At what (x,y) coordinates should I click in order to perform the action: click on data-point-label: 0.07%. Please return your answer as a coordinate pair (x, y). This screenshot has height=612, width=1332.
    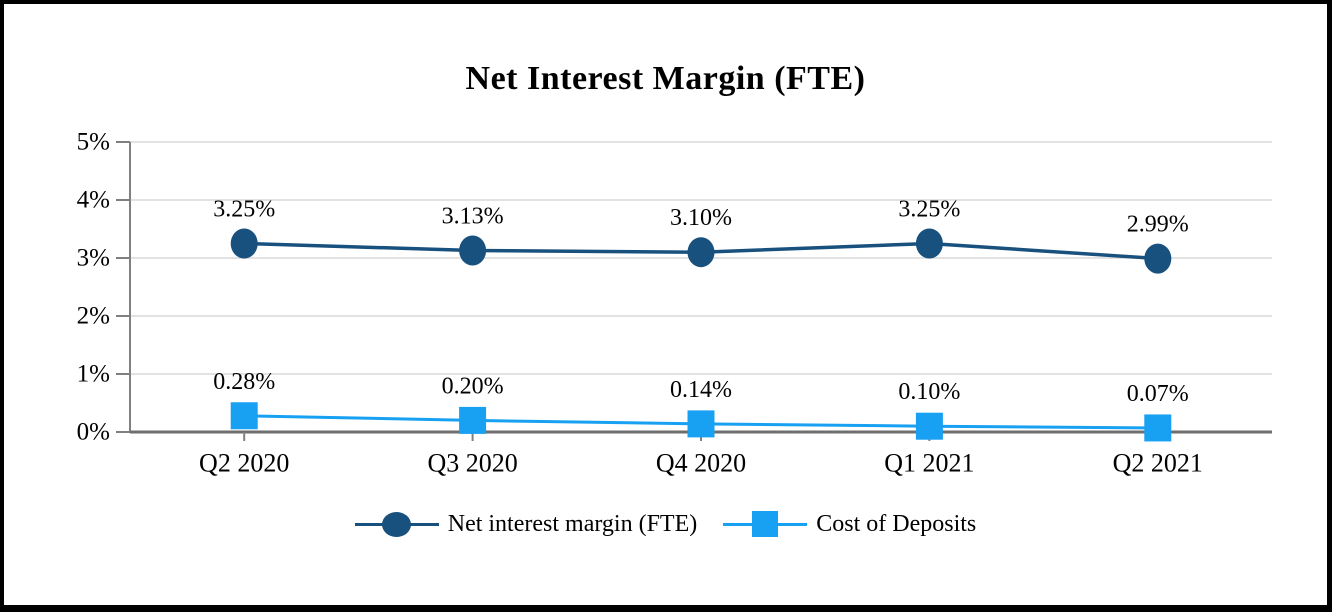
    Looking at the image, I should click on (1158, 394).